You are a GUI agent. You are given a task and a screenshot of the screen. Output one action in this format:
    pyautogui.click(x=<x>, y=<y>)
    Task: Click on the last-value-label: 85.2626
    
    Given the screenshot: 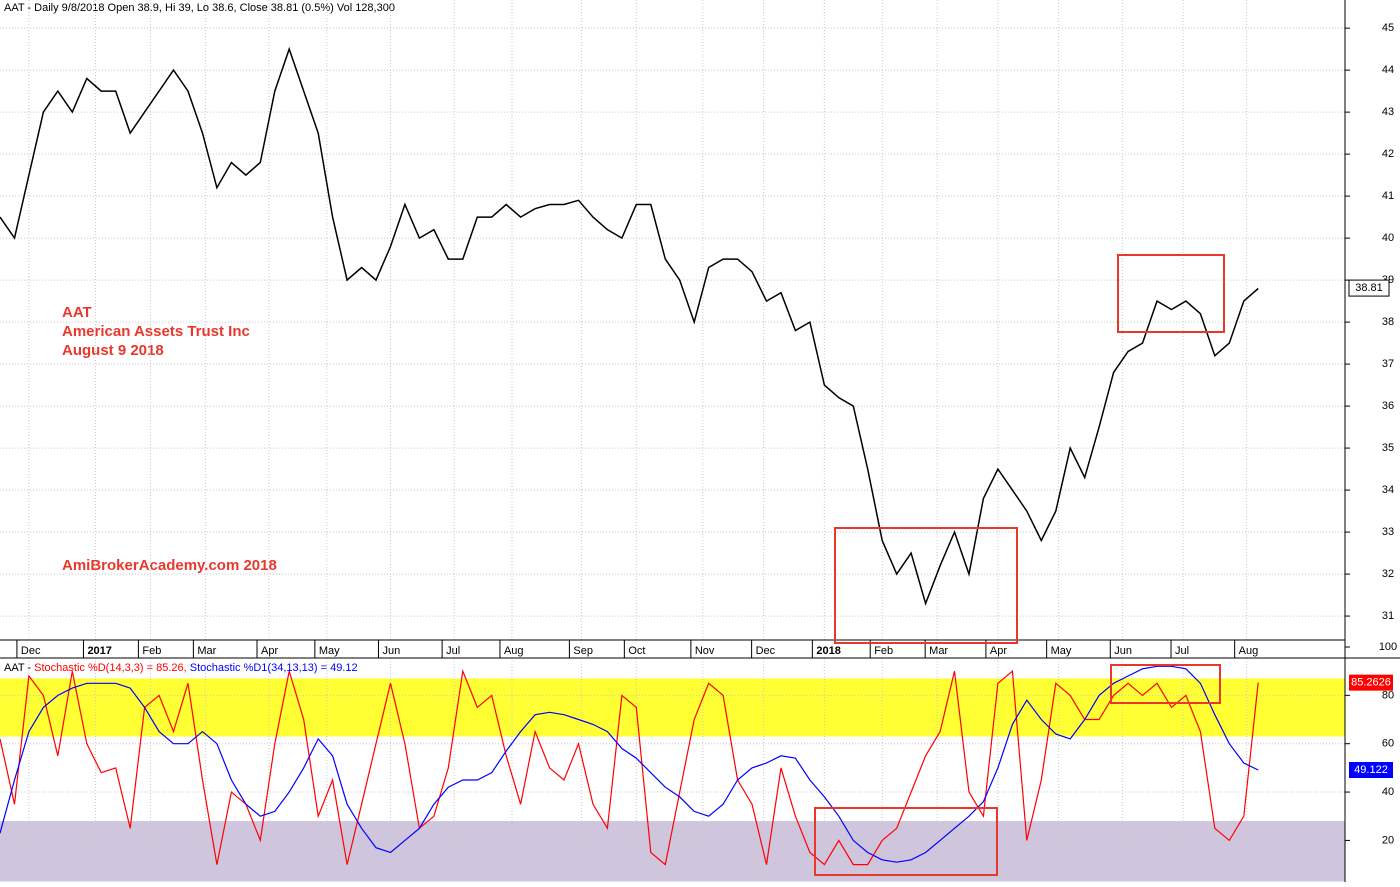 What is the action you would take?
    pyautogui.click(x=1371, y=683)
    